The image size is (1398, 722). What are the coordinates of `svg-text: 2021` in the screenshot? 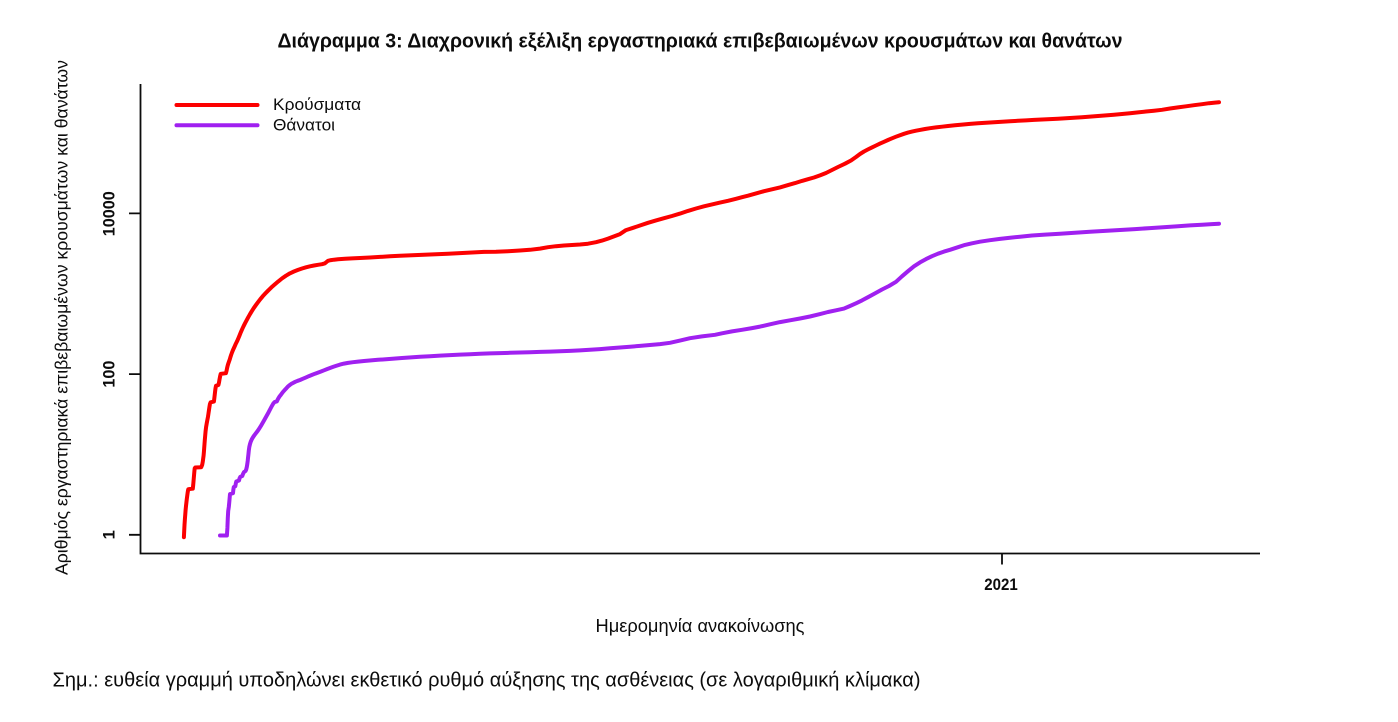 It's located at (1001, 585).